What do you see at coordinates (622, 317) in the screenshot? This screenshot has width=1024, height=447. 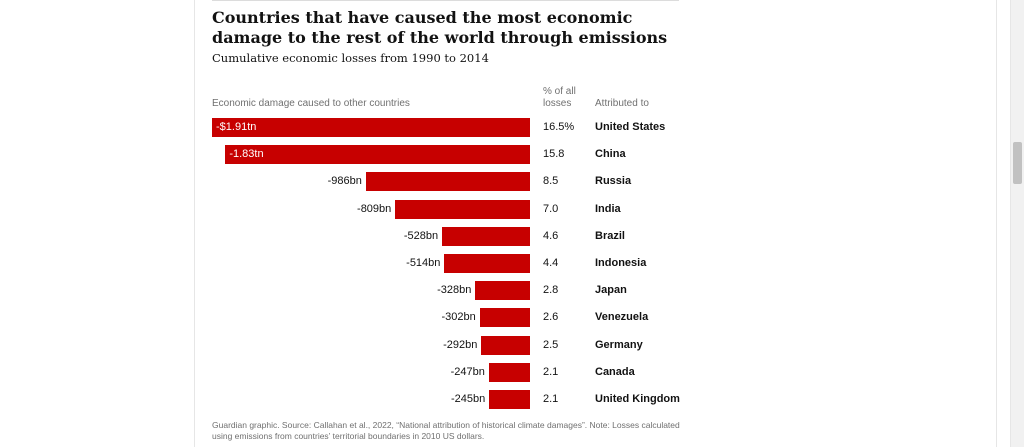 I see `country-label: Venezuela` at bounding box center [622, 317].